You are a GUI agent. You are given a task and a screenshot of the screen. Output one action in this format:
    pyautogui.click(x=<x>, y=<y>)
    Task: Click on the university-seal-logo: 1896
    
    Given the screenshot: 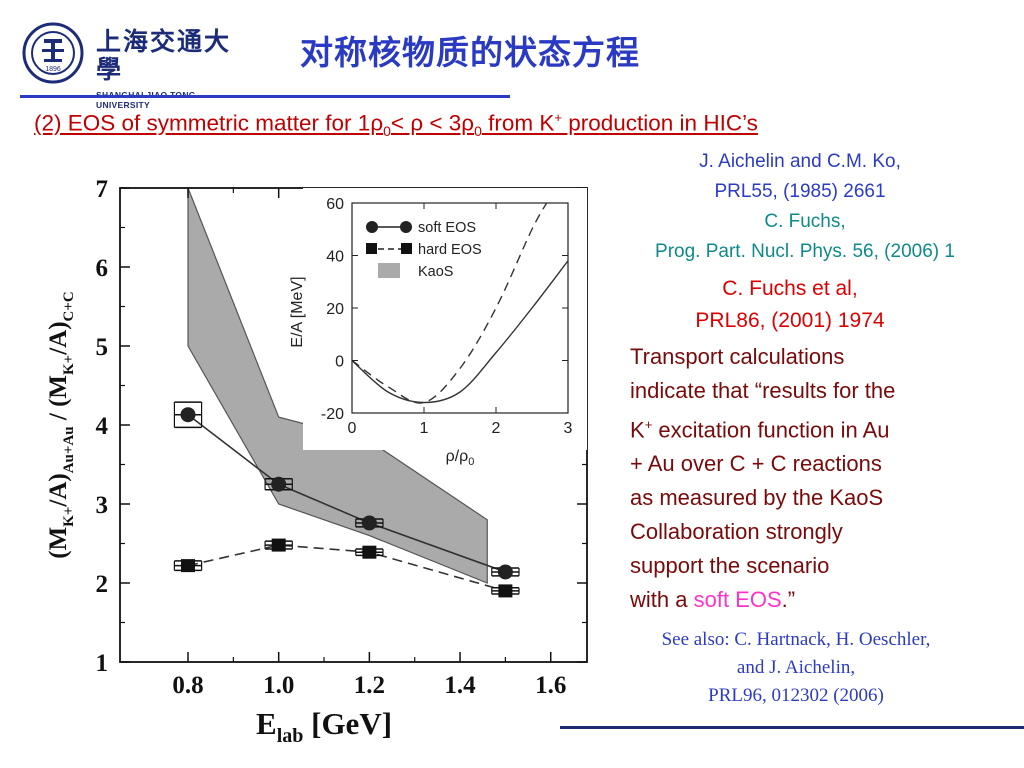 What is the action you would take?
    pyautogui.click(x=53, y=53)
    